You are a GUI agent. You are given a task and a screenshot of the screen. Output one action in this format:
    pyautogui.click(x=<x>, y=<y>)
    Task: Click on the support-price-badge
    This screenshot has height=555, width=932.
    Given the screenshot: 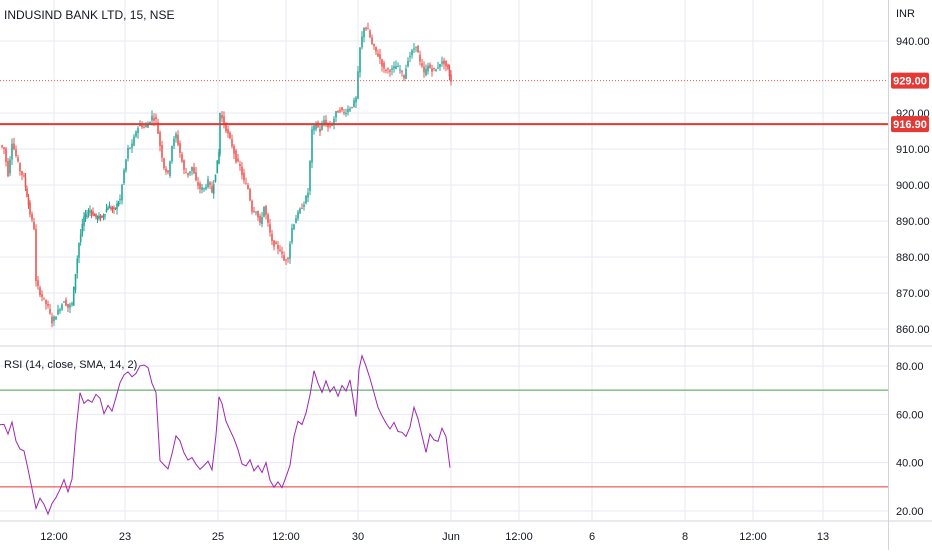 What is the action you would take?
    pyautogui.click(x=910, y=124)
    